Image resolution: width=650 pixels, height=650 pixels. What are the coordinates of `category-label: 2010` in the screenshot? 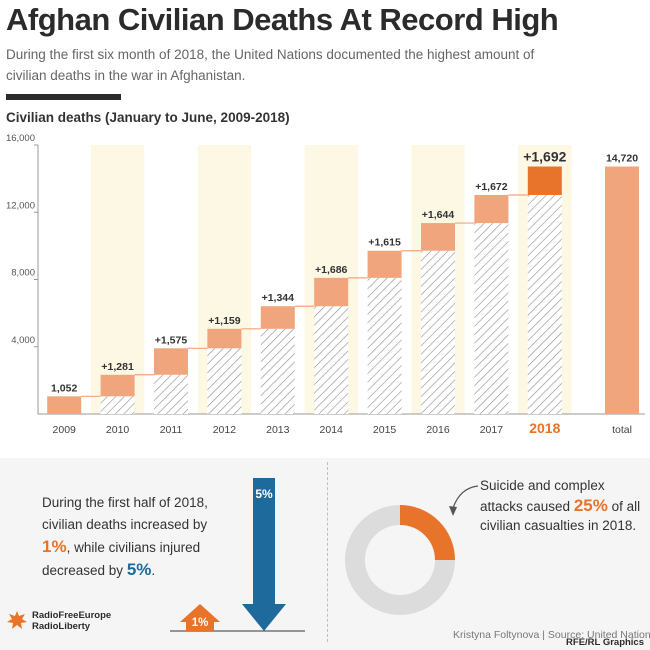 It's located at (118, 430).